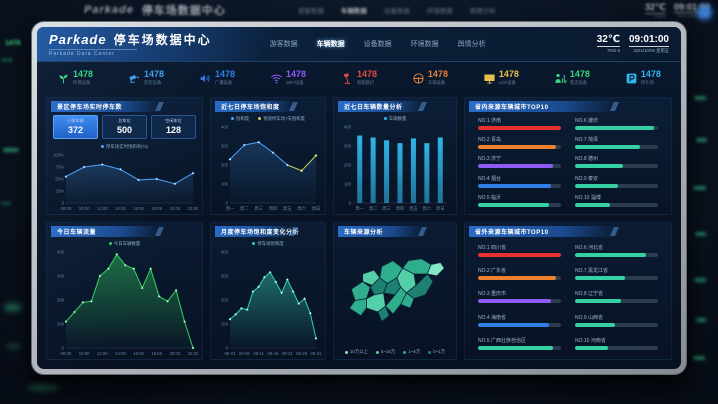 The height and width of the screenshot is (404, 718). What do you see at coordinates (395, 168) in the screenshot?
I see `weekly_vehicles-chart-svg: 0 100 200 300 400 周一 周二 周三 周四 周五 周六 周日` at bounding box center [395, 168].